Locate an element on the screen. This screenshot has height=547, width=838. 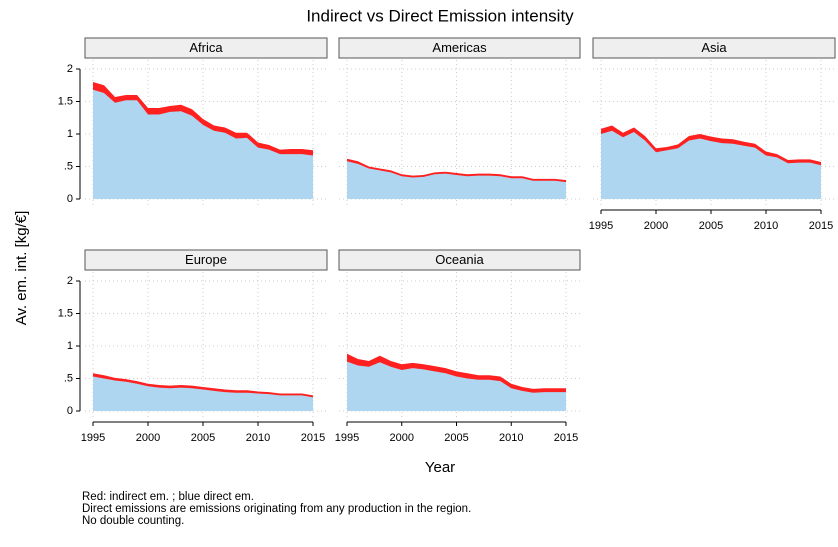
note: Red: indirect em. ; blue direct em. is located at coordinates (168, 497).